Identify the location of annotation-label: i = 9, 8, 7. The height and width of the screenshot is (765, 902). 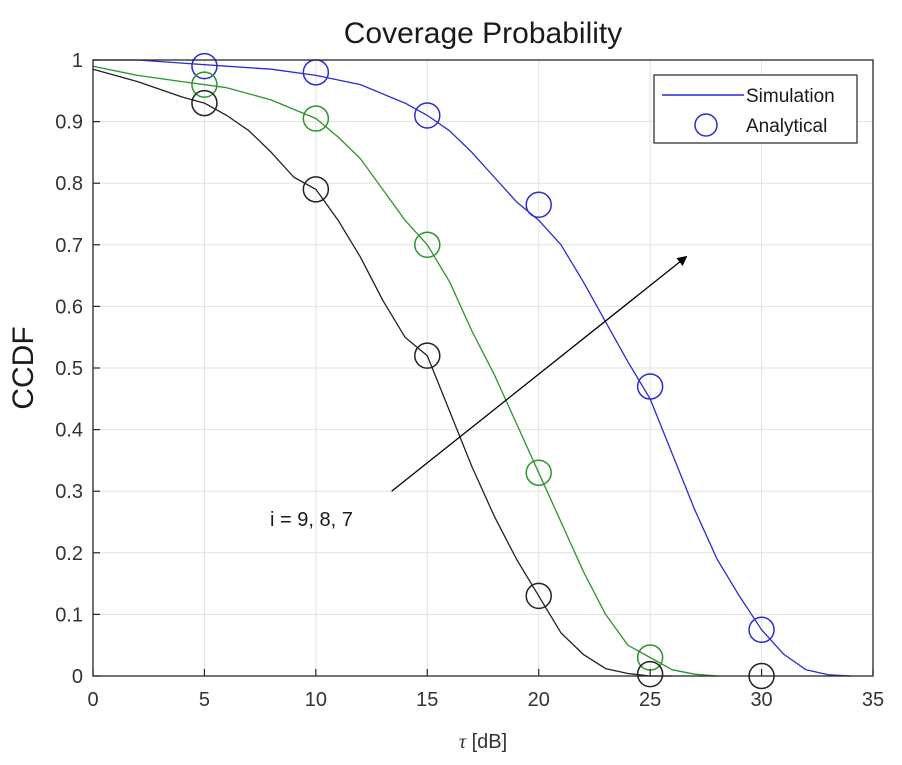
(311, 520).